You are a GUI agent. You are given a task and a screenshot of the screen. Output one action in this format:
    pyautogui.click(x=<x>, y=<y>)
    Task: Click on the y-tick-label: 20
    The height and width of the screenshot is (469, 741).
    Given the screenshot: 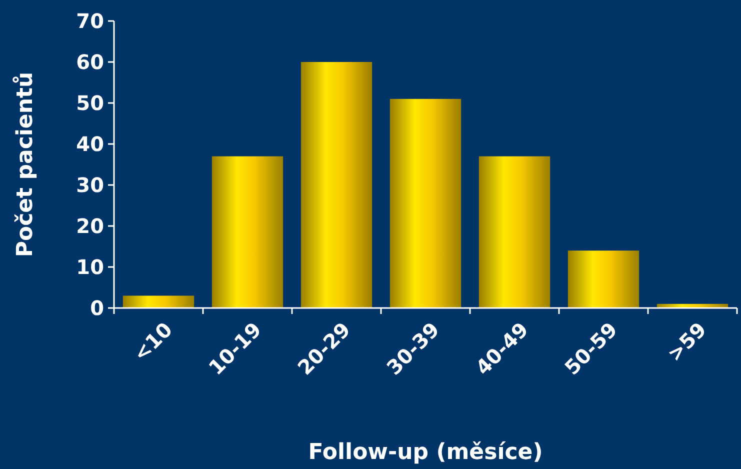 What is the action you would take?
    pyautogui.click(x=90, y=226)
    